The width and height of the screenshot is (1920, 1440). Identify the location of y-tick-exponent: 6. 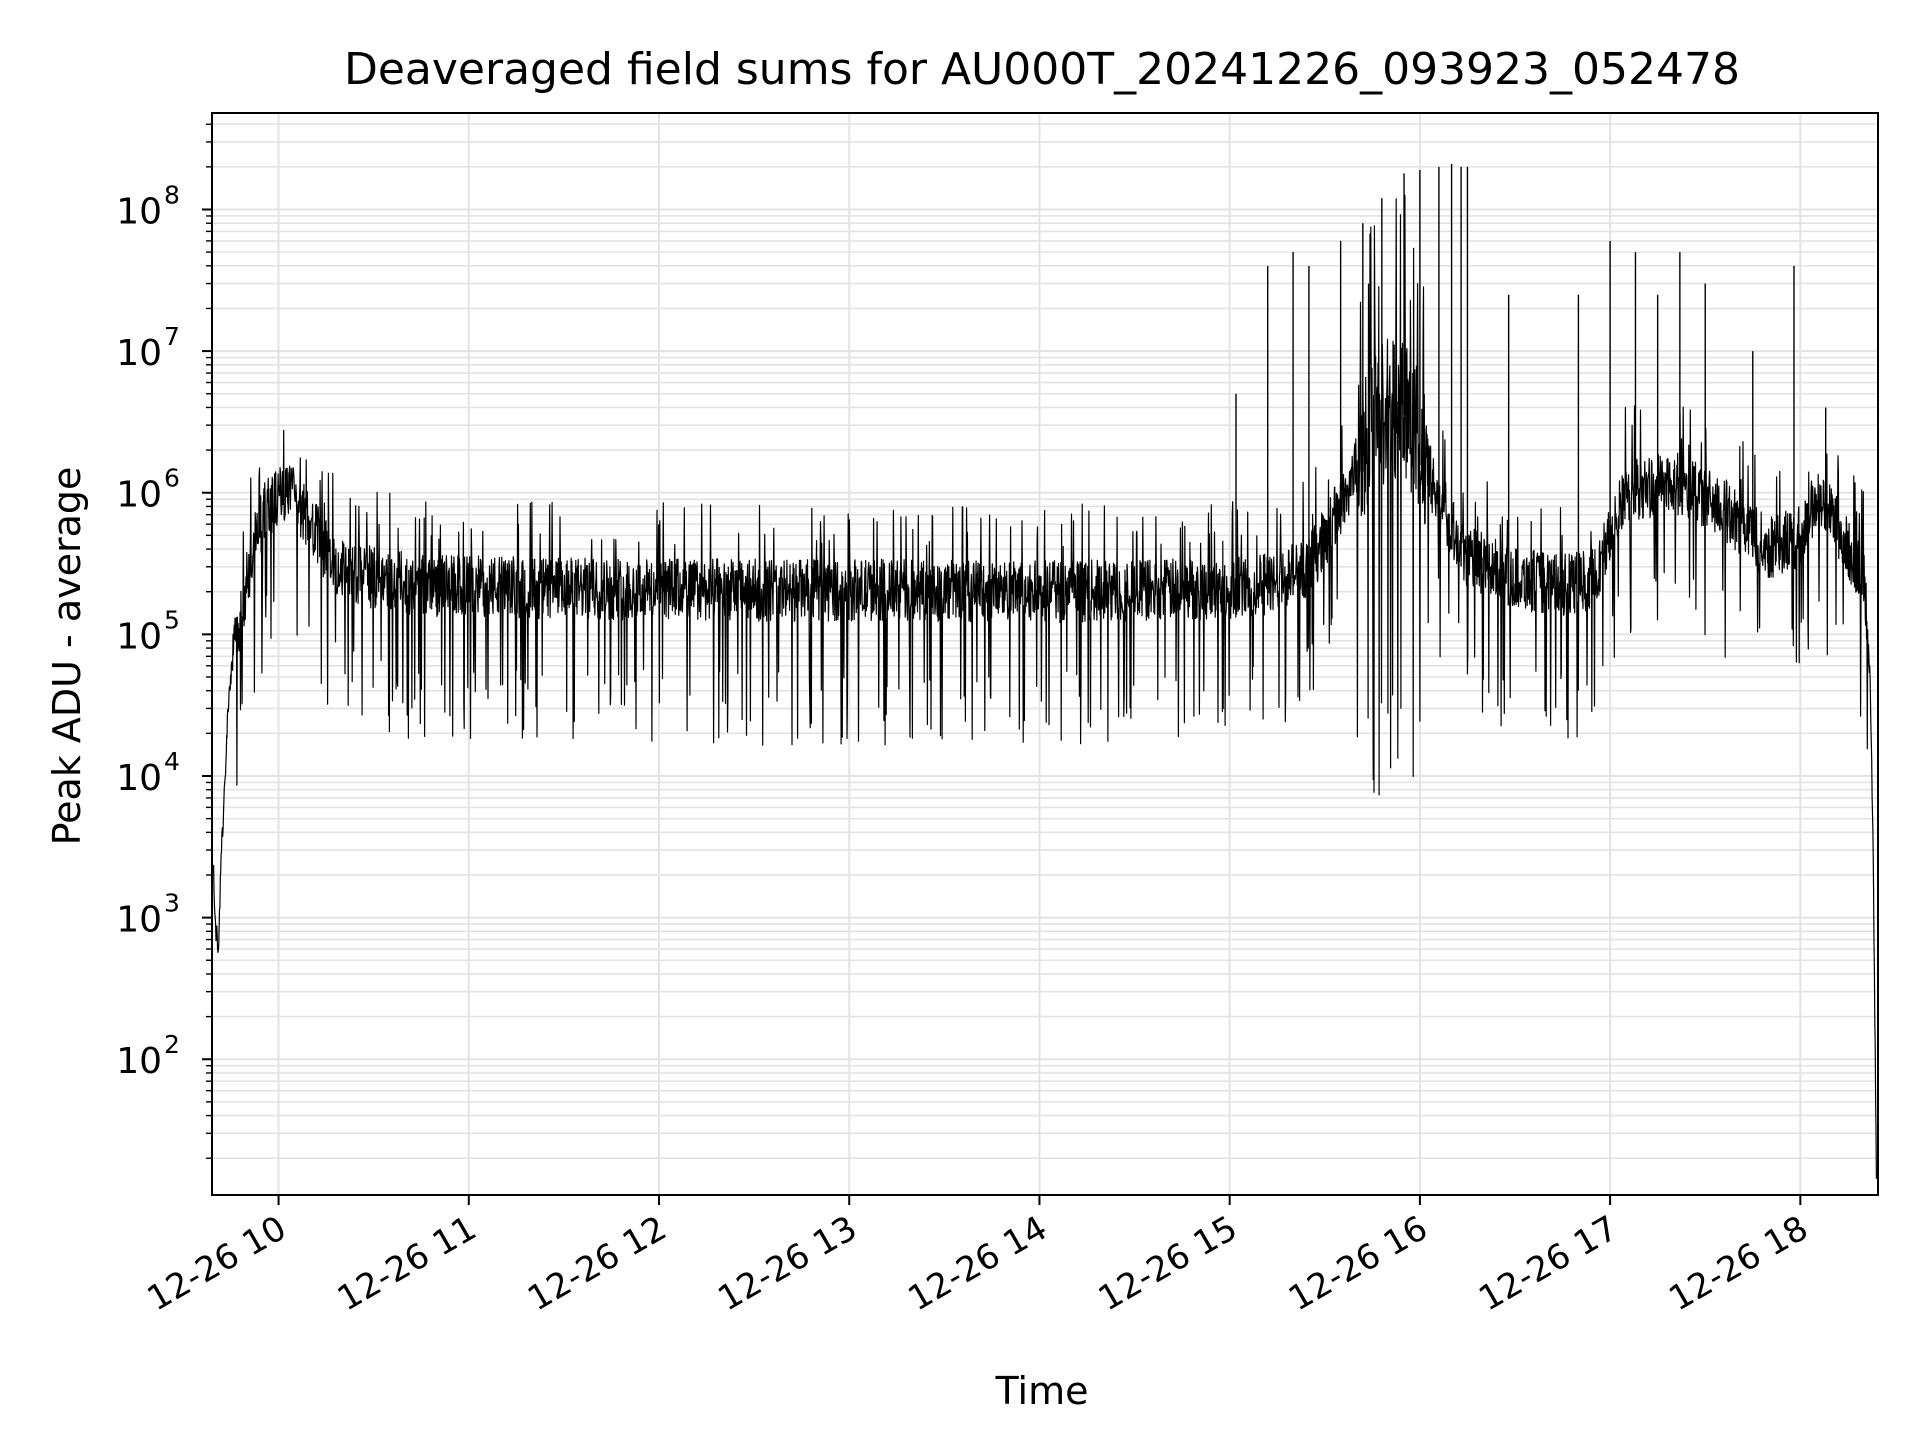
(172, 478).